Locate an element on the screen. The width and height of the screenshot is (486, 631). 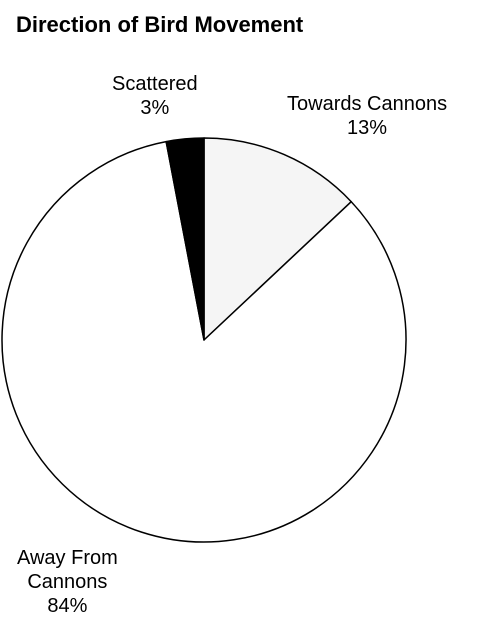
slice-name-towards-cannons: Towards Cannons is located at coordinates (367, 104).